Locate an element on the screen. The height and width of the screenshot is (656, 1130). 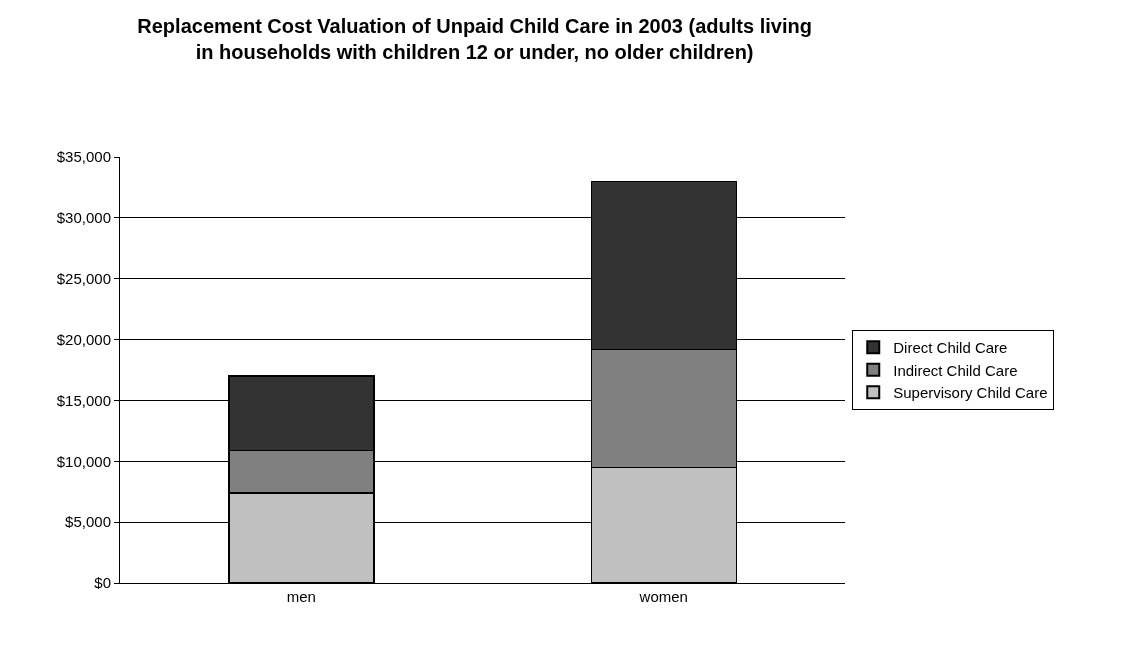
y-tick-label: $20,000 is located at coordinates (83, 339).